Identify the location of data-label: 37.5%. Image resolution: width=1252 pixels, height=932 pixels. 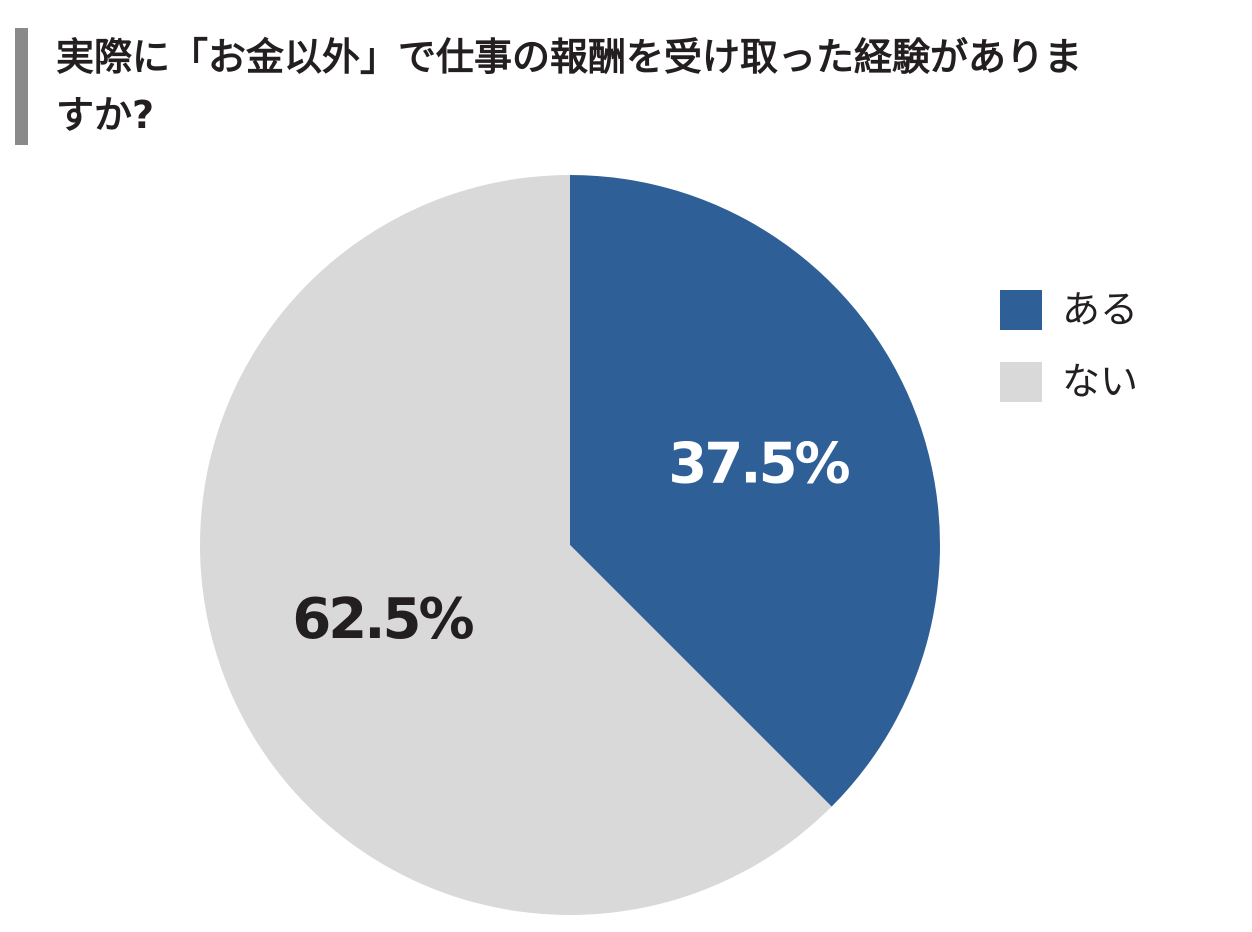
(758, 463).